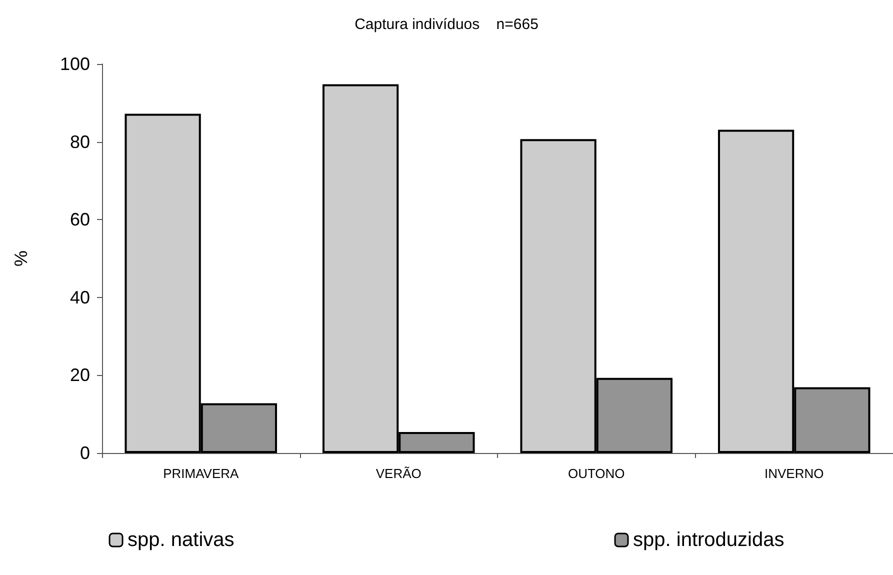 This screenshot has height=575, width=893. Describe the element at coordinates (21, 258) in the screenshot. I see `y-axis-title: %` at that location.